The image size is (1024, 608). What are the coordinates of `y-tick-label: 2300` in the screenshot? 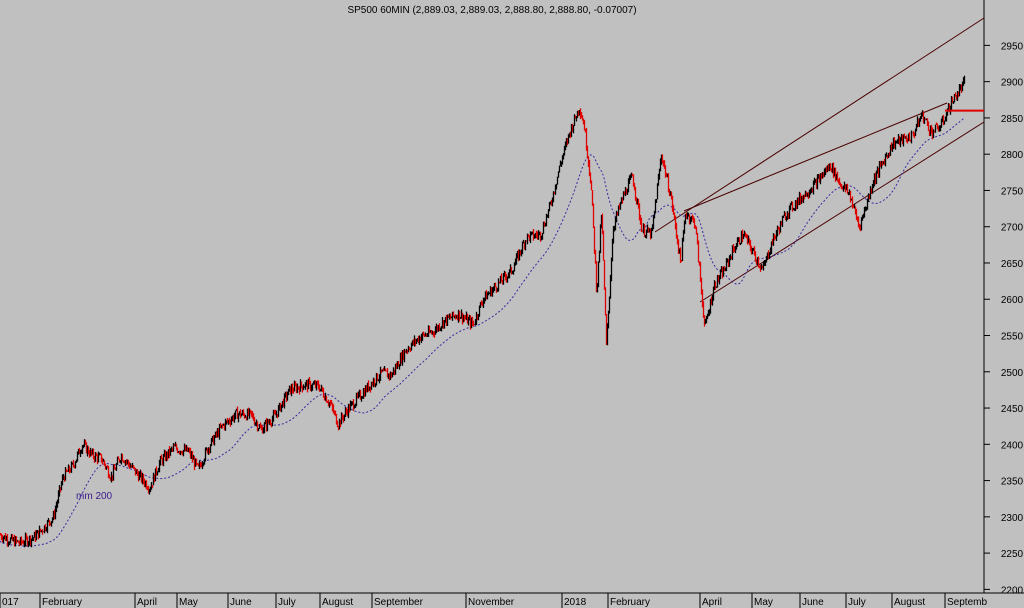 It's located at (1012, 518).